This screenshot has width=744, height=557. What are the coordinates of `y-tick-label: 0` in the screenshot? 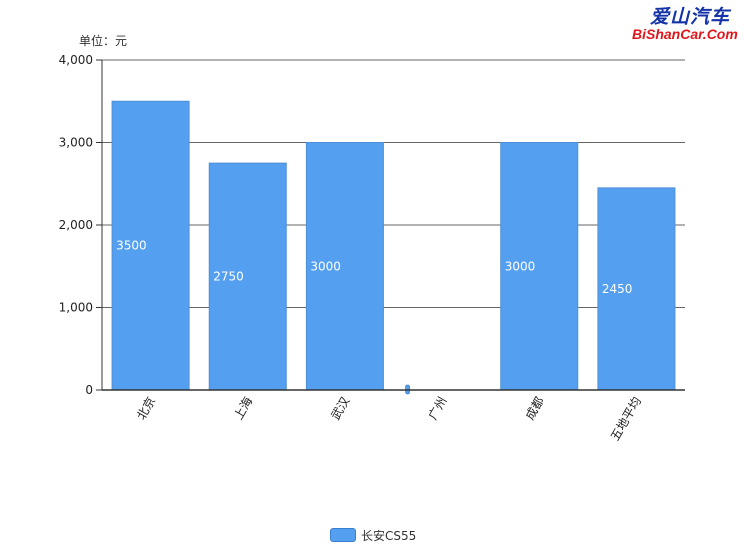 It's located at (89, 390).